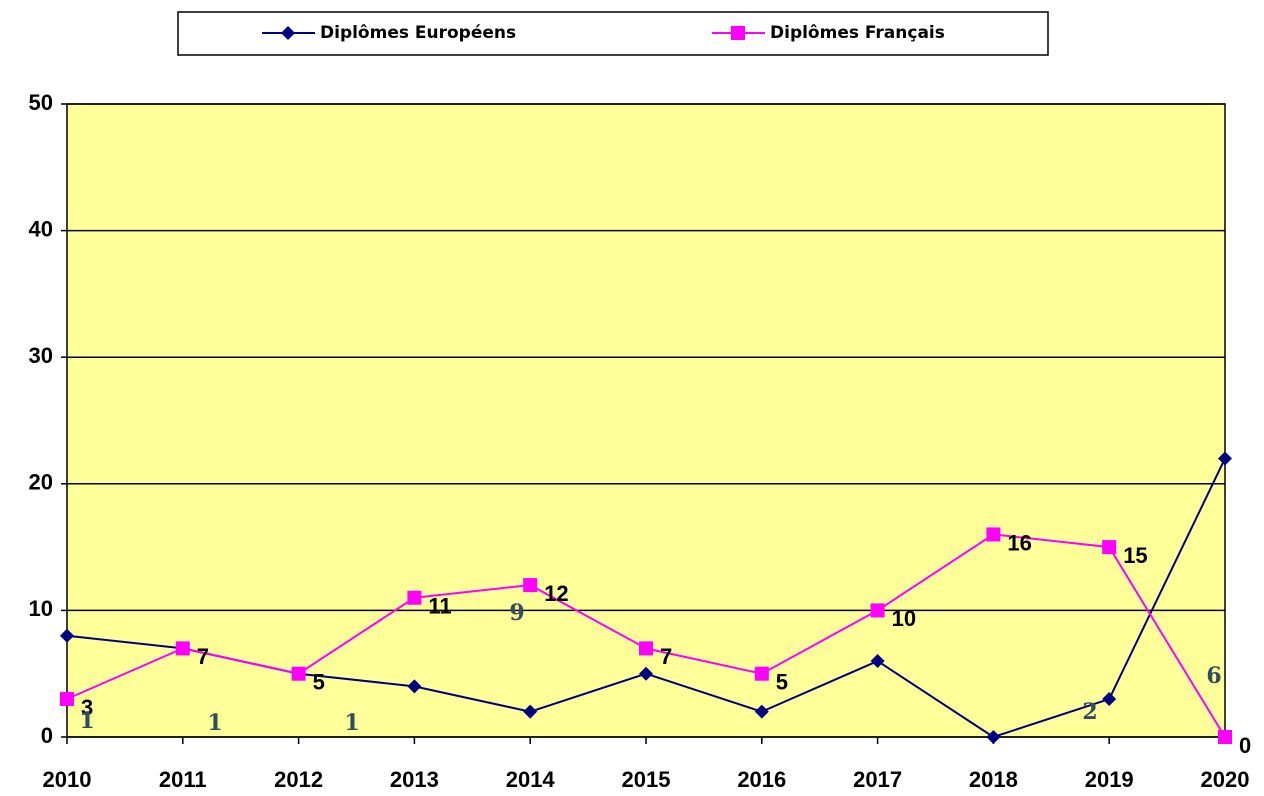 The image size is (1264, 796). What do you see at coordinates (646, 779) in the screenshot?
I see `x-tick-label: 2015` at bounding box center [646, 779].